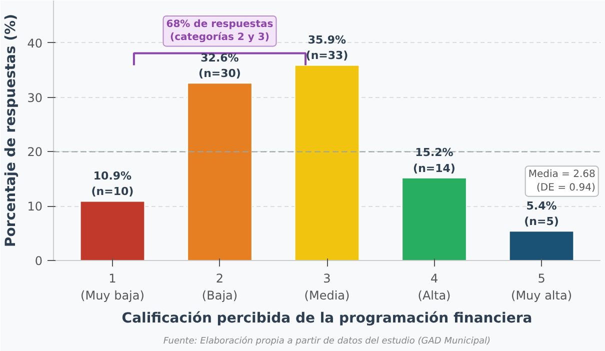  I want to click on data-label: 5.4% (n=5), so click(541, 214).